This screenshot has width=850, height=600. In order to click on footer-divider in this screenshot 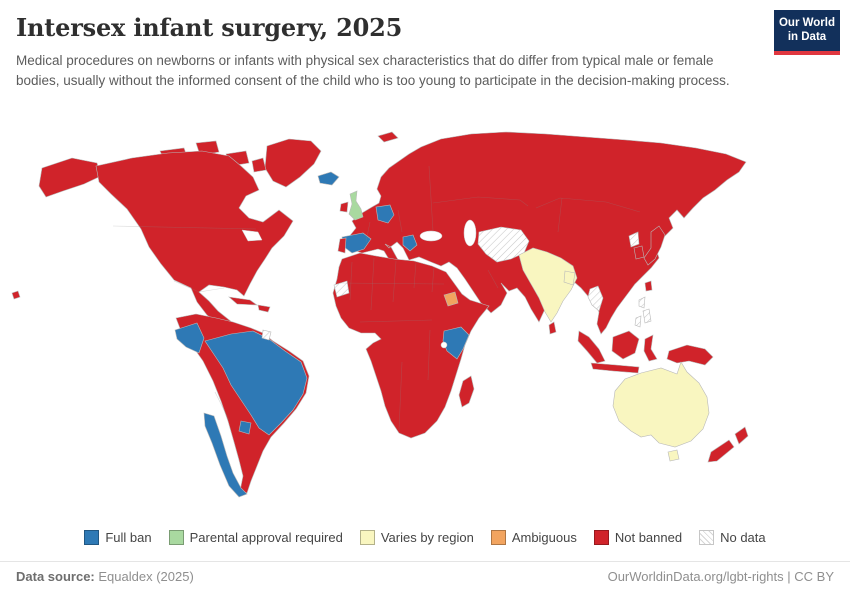, I will do `click(425, 561)`.